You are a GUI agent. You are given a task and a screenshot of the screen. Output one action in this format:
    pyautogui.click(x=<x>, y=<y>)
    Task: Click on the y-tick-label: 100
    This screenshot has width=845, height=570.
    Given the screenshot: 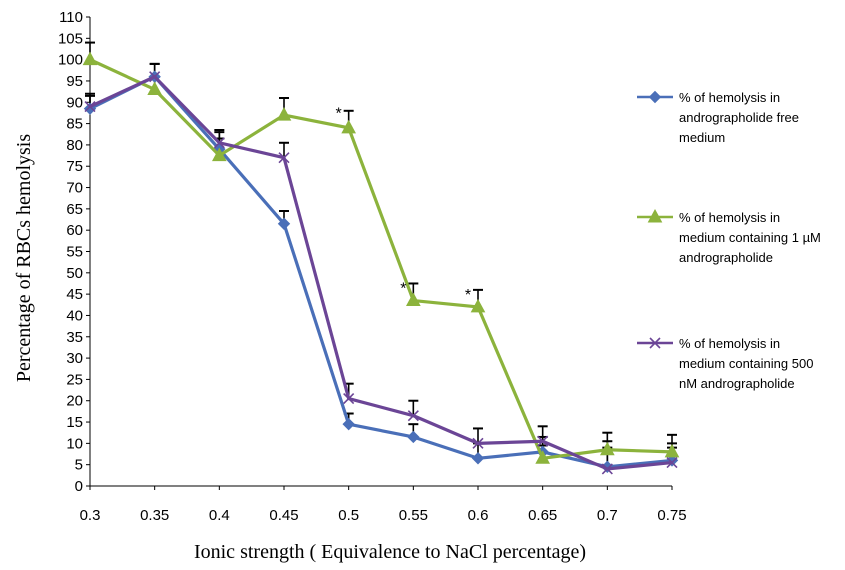 What is the action you would take?
    pyautogui.click(x=70, y=60)
    